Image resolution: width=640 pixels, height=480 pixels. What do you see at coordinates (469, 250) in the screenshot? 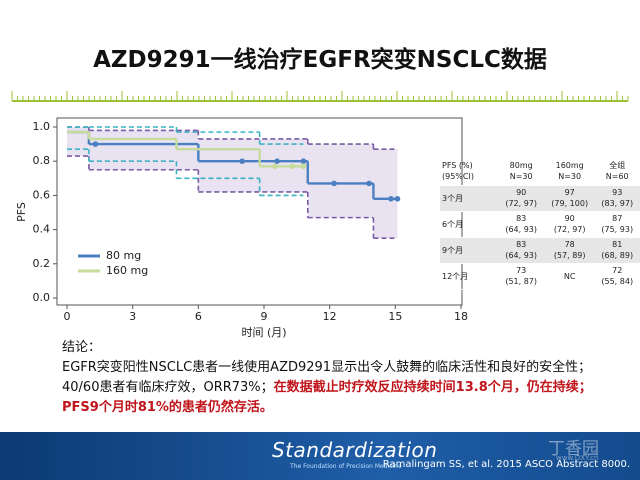
I see `table-cell: 9个月` at bounding box center [469, 250].